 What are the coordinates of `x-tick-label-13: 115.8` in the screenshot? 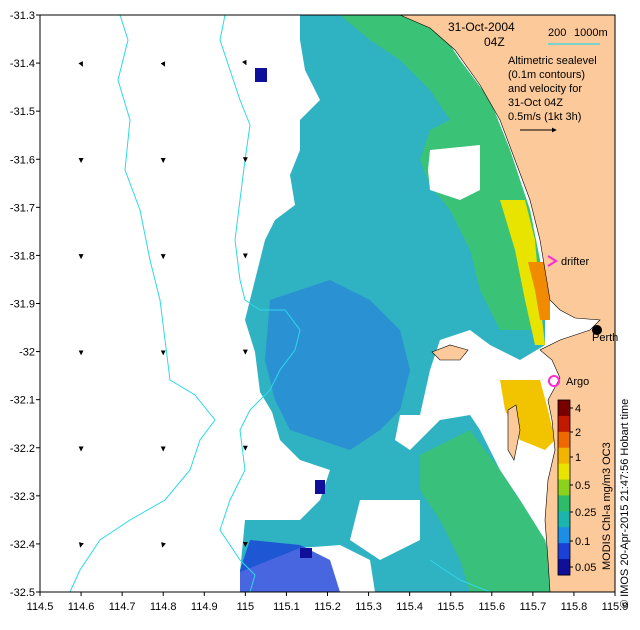 It's located at (574, 607).